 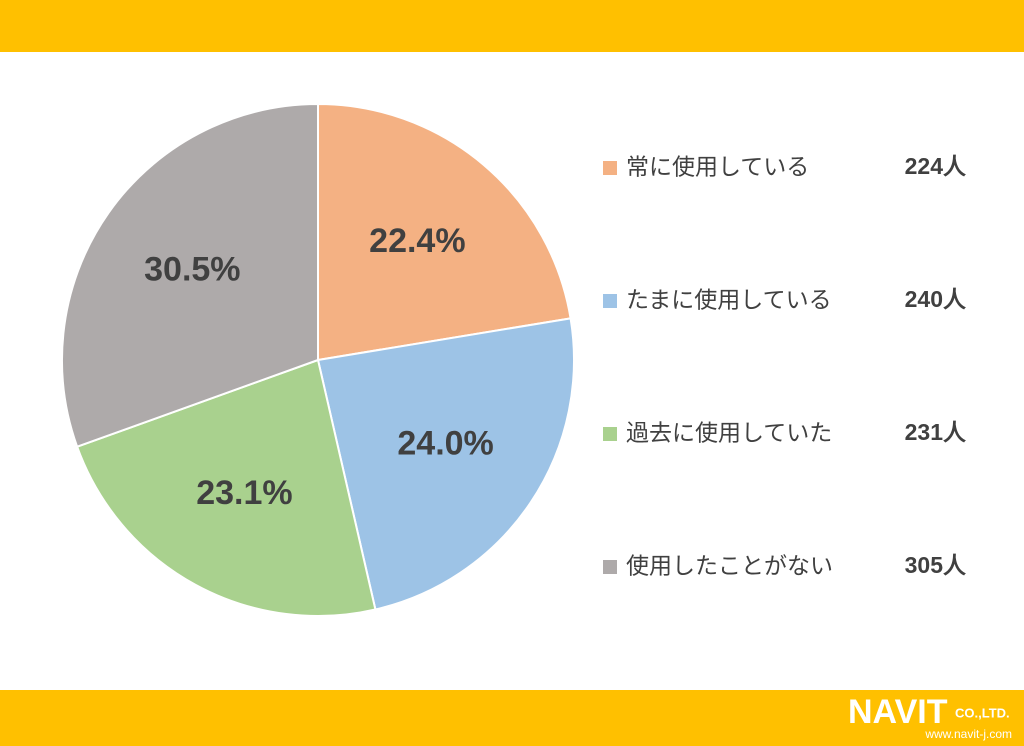 I want to click on logo-name: NAVIT, so click(x=898, y=712).